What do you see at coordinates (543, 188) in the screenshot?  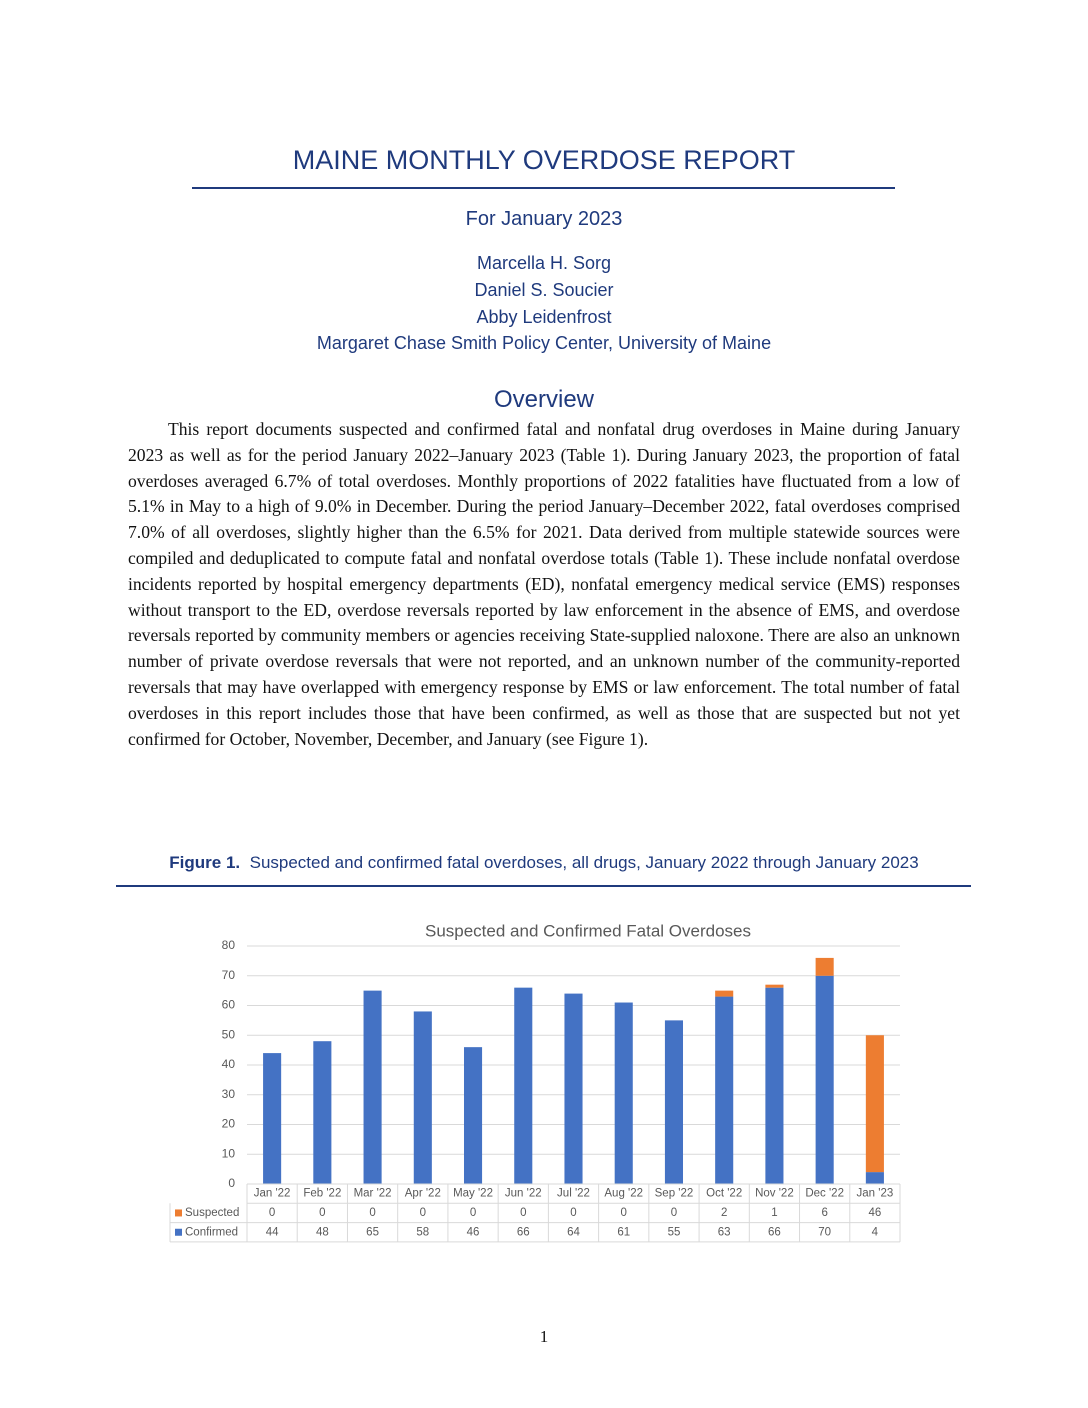 I see `title-rule` at bounding box center [543, 188].